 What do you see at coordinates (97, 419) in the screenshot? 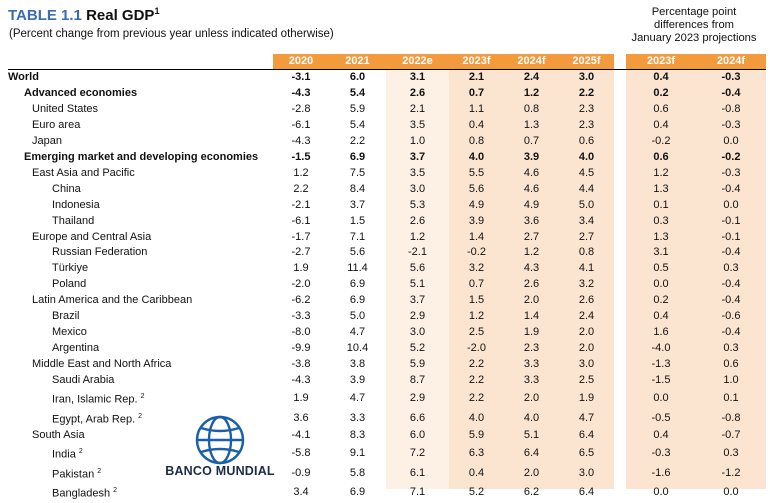
I see `row-label: Egypt, Arab Rep. 2` at bounding box center [97, 419].